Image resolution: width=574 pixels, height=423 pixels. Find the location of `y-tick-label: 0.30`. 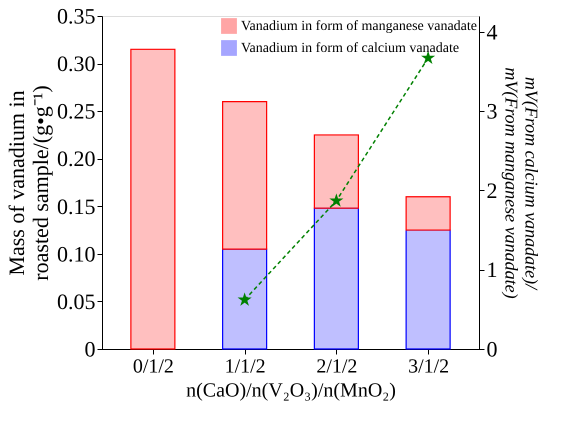

y-tick-label: 0.30 is located at coordinates (76, 63).